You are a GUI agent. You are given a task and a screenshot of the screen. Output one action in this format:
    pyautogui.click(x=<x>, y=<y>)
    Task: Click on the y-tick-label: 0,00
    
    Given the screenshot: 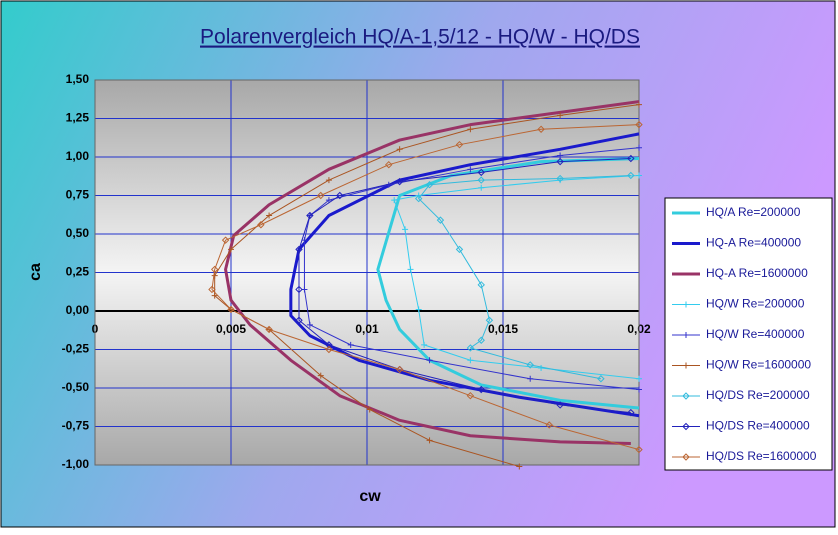 What is the action you would take?
    pyautogui.click(x=78, y=310)
    